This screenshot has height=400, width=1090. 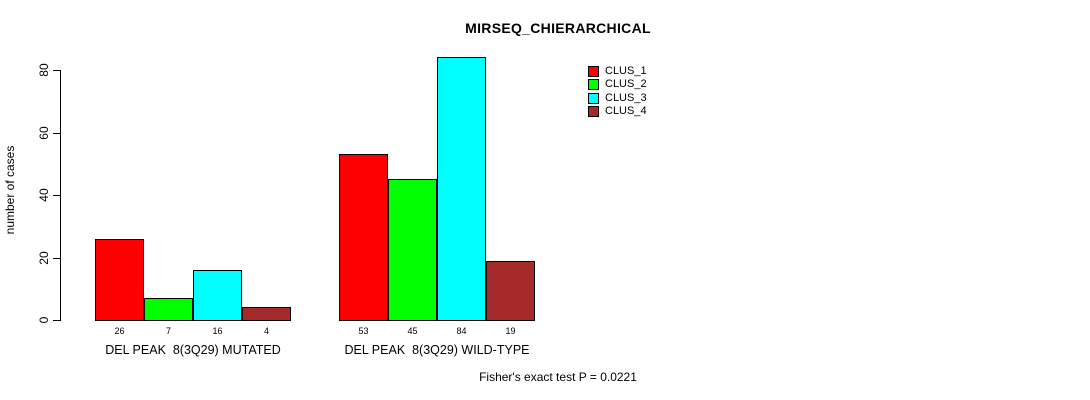 I want to click on bar-value-label: 7, so click(x=168, y=331).